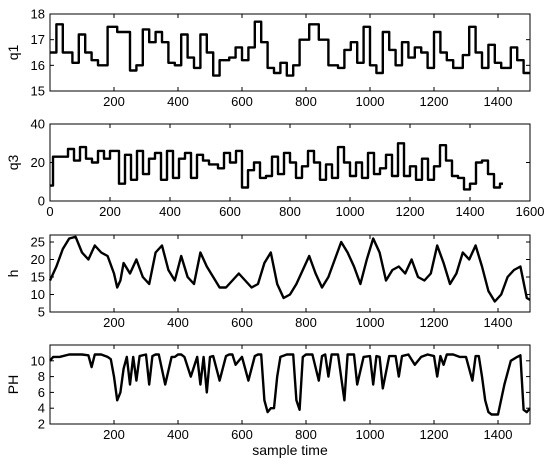 The width and height of the screenshot is (550, 462). I want to click on x-axis-label: sample time, so click(290, 450).